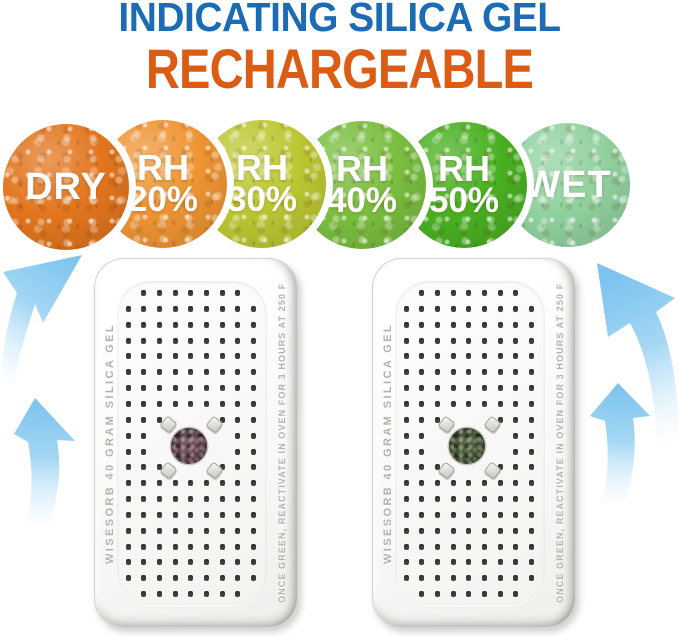  What do you see at coordinates (464, 184) in the screenshot?
I see `humidity-circle-label: RH 50%` at bounding box center [464, 184].